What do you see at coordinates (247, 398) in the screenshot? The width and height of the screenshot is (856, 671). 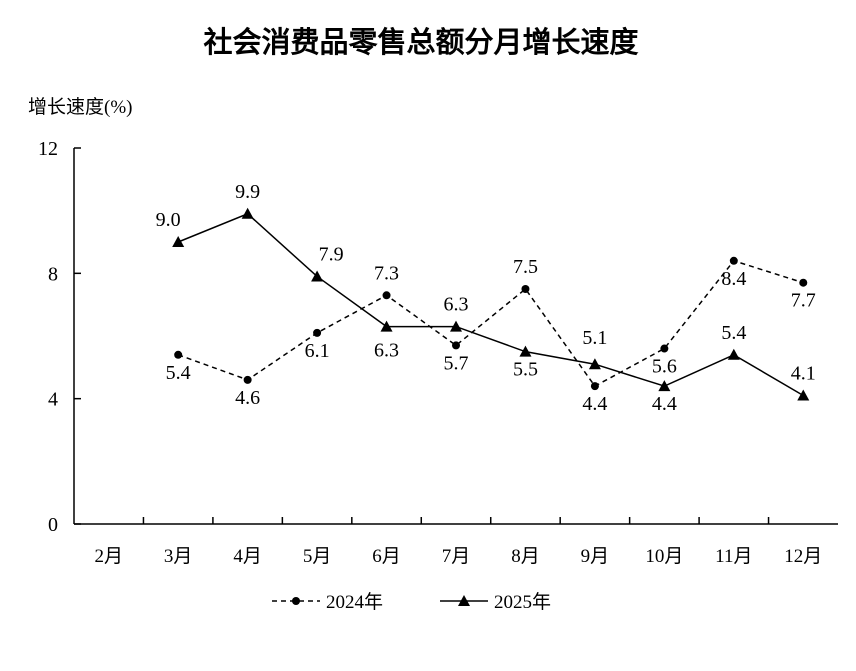 I see `data-label: 4.6` at bounding box center [247, 398].